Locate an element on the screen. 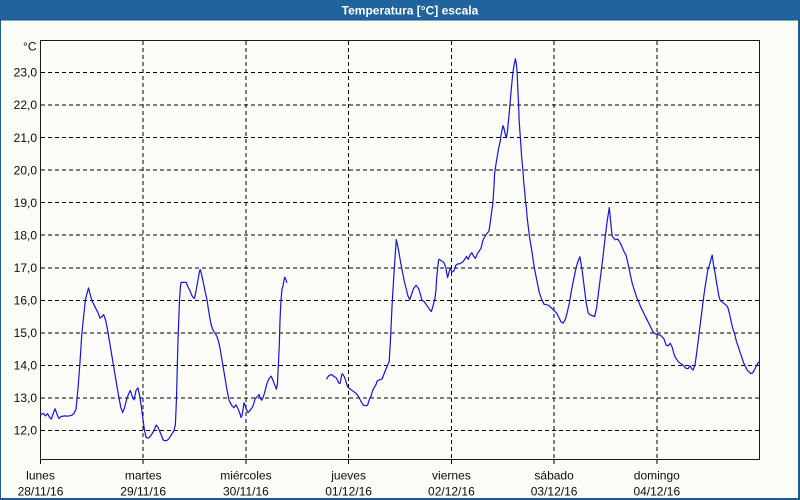 The image size is (800, 500). svg-text: 29/11/16 is located at coordinates (143, 492).